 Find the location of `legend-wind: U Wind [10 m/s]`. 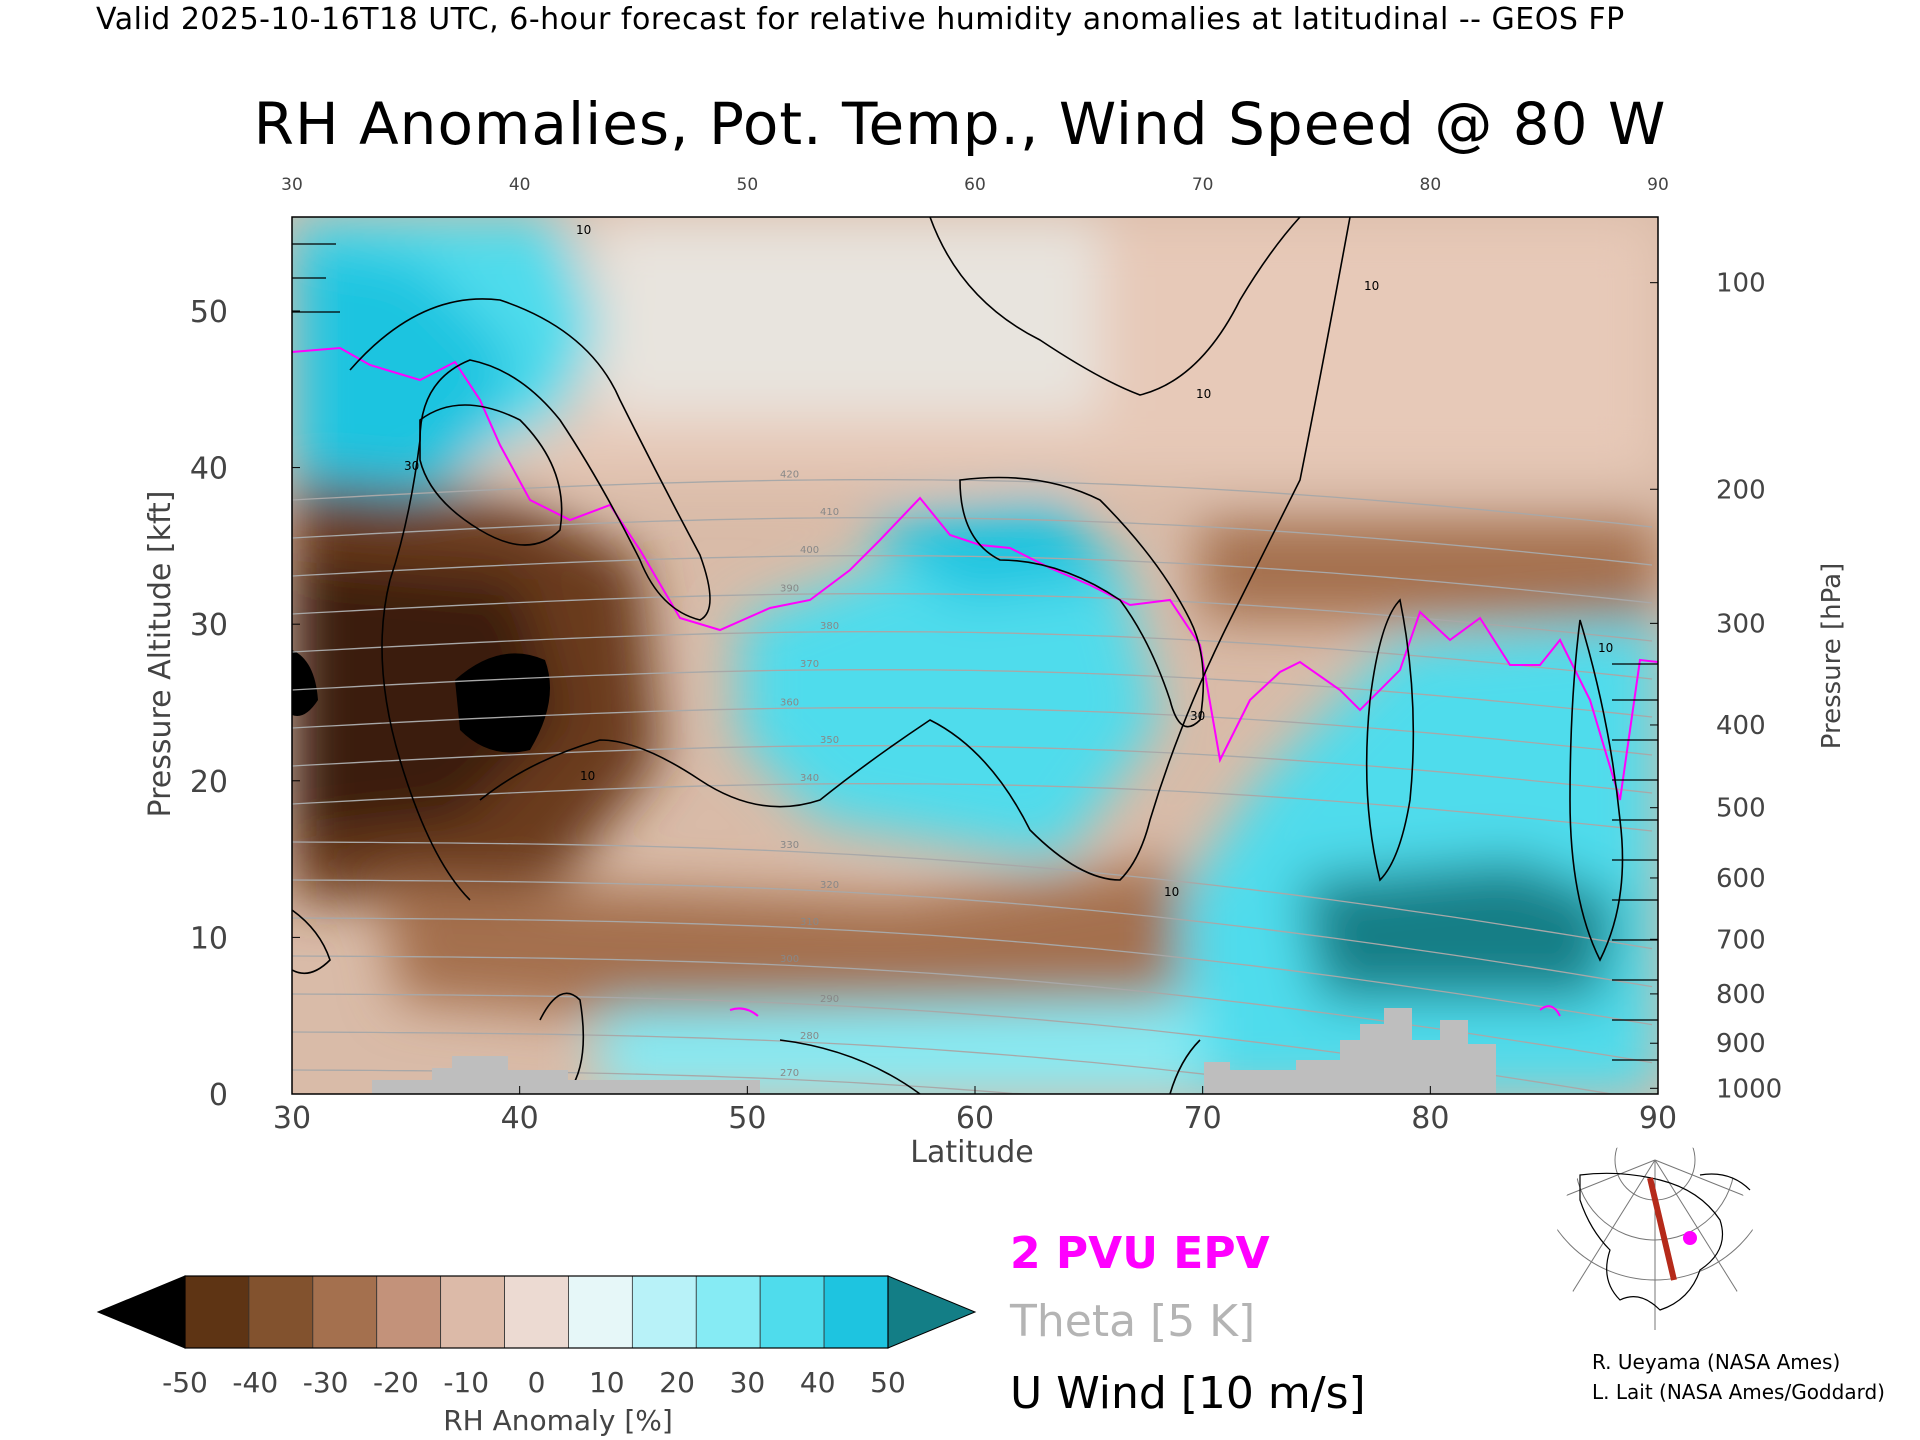

legend-wind: U Wind [10 m/s] is located at coordinates (1188, 1393).